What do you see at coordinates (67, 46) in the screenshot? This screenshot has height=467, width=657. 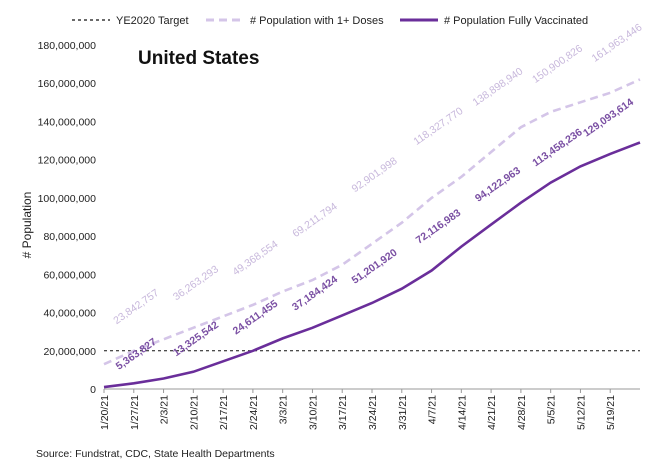 I see `y-tick-label: 180,000,000` at bounding box center [67, 46].